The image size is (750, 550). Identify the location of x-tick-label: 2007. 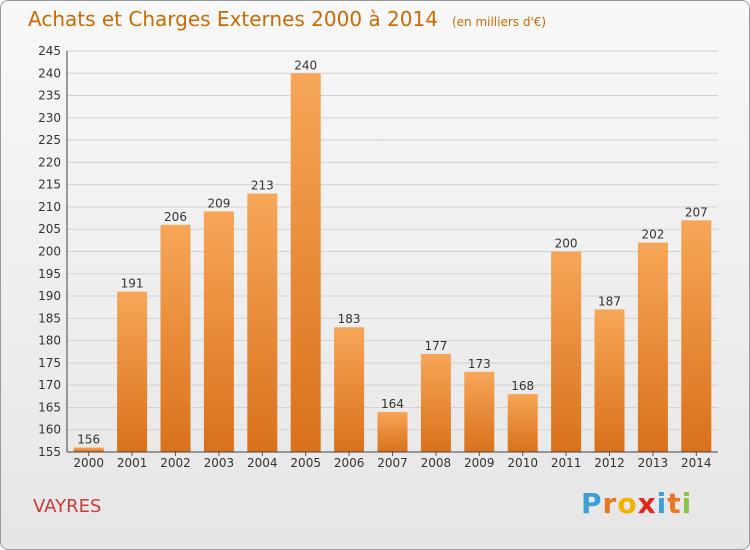
(392, 463).